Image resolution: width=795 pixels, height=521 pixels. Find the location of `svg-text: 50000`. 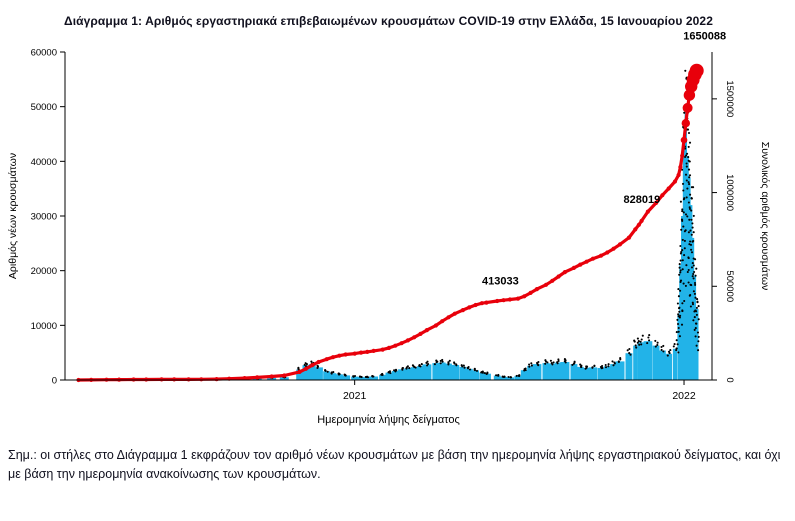

svg-text: 50000 is located at coordinates (44, 107).